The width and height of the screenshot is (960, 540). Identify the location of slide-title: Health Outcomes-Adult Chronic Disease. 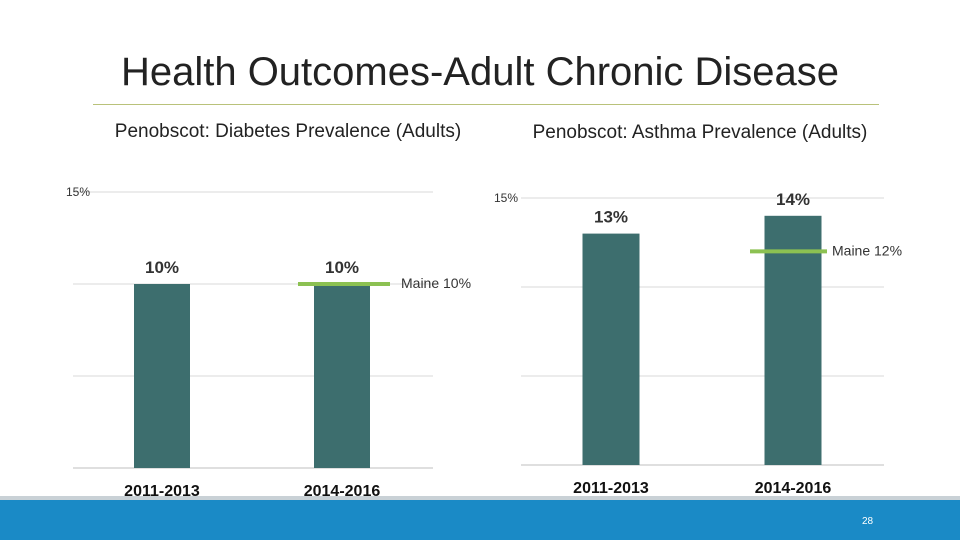
(480, 72).